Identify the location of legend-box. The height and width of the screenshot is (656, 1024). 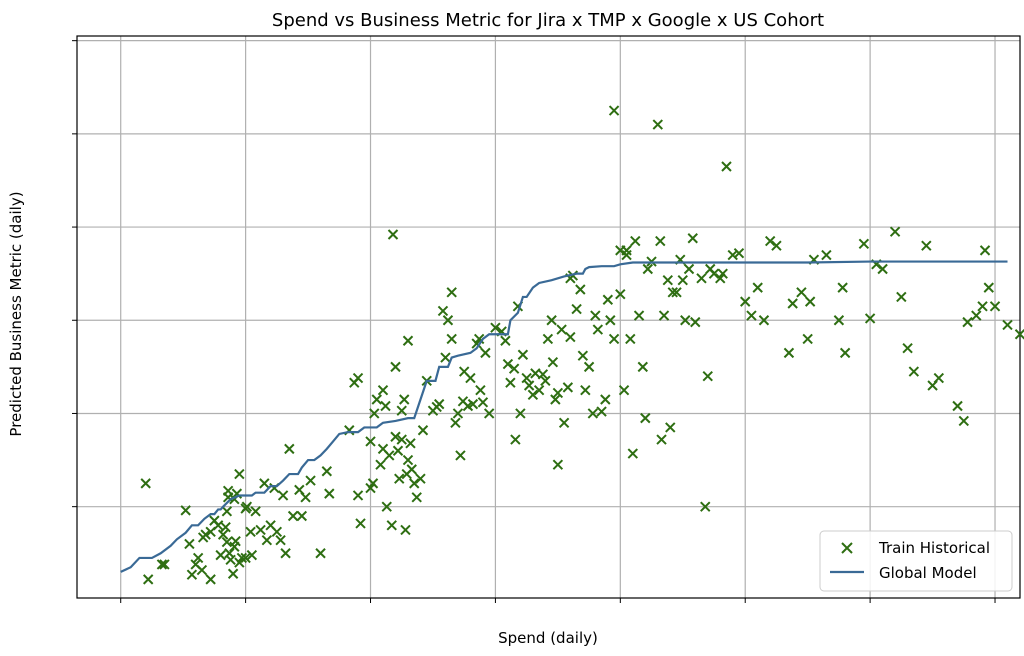
(916, 561).